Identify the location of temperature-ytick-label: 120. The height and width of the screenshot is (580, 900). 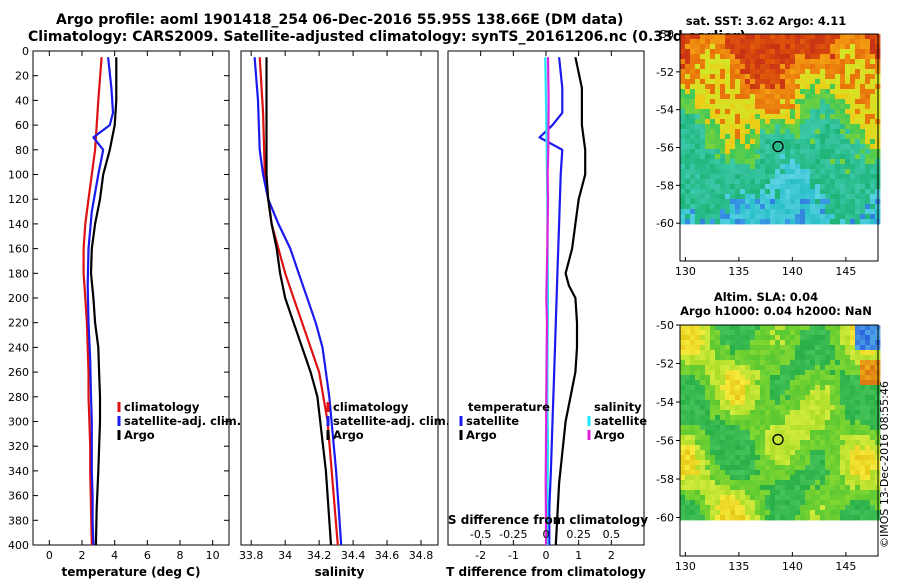
(18, 199).